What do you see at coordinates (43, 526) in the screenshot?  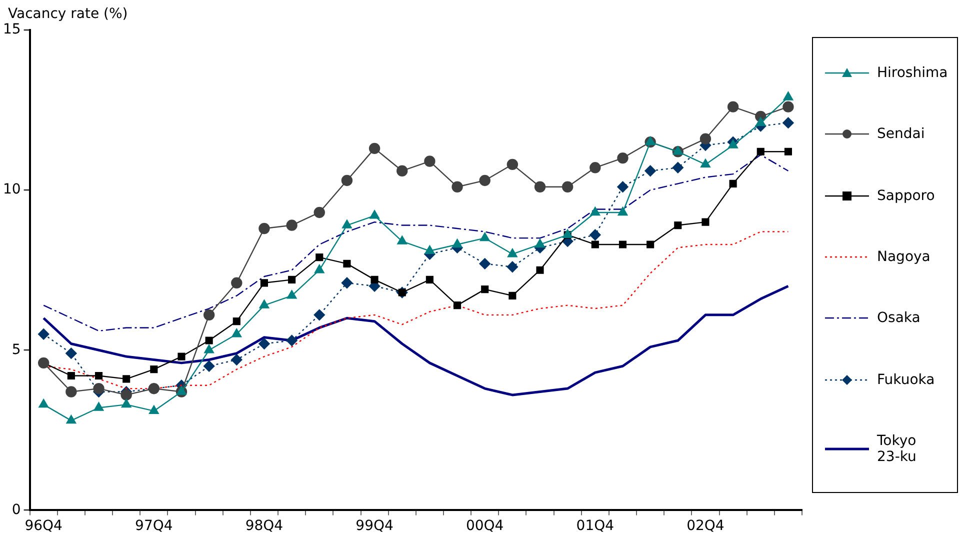 I see `x-tick-label: 96Q4` at bounding box center [43, 526].